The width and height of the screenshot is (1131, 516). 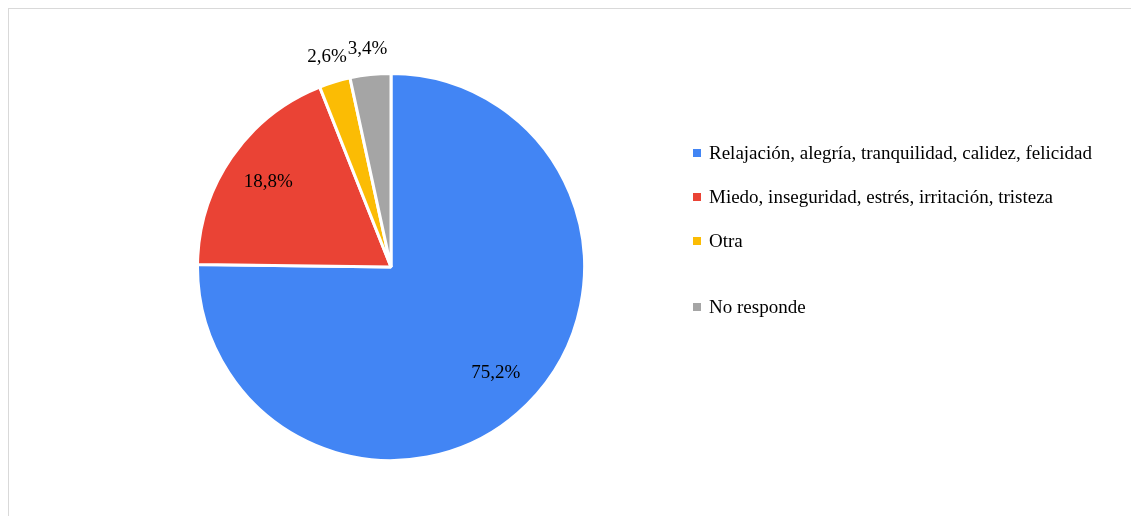 What do you see at coordinates (757, 307) in the screenshot?
I see `legend-label: No responde` at bounding box center [757, 307].